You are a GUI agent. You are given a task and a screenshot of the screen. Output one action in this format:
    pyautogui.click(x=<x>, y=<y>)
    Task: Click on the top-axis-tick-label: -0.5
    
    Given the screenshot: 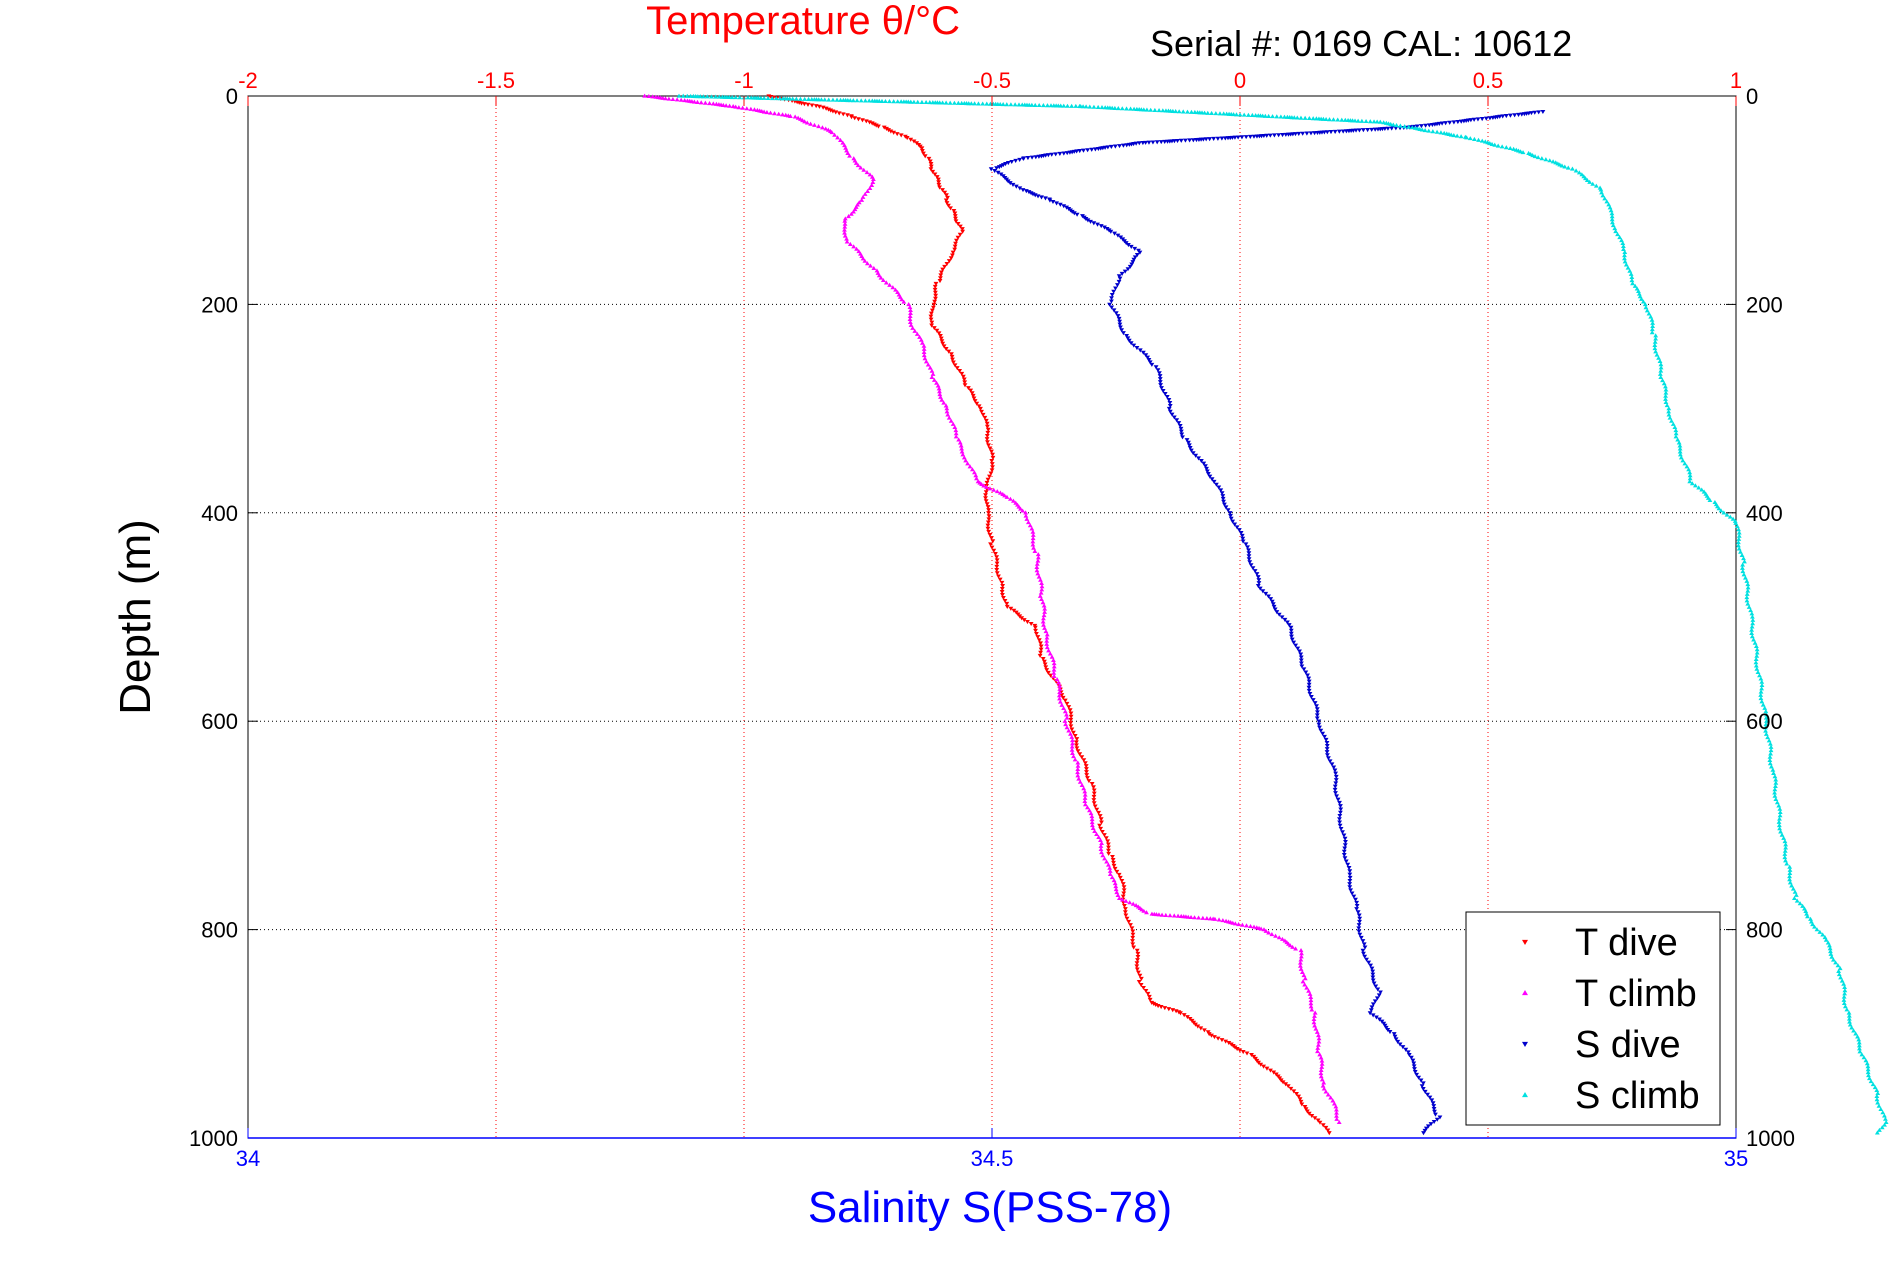 What is the action you would take?
    pyautogui.click(x=992, y=80)
    